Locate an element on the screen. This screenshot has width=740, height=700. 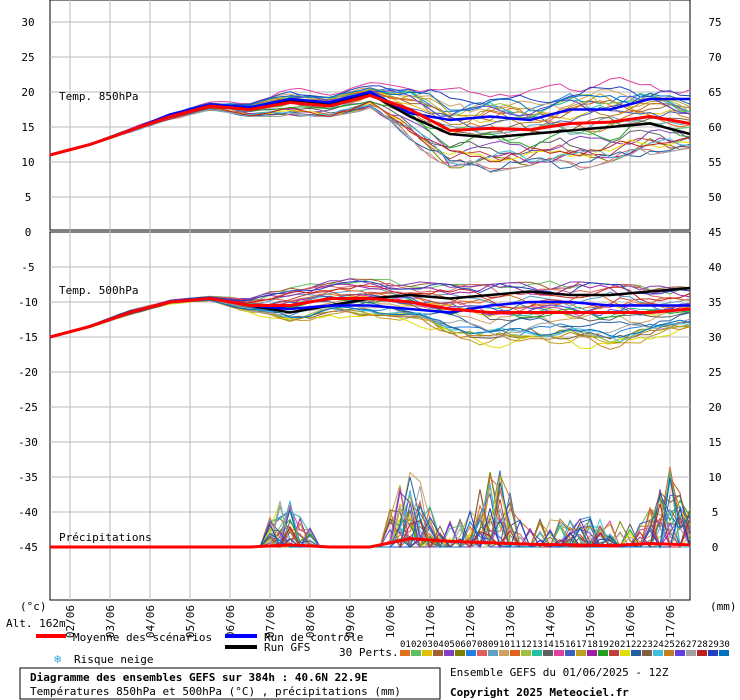
tick-850-left: 0 is located at coordinates (28, 232).